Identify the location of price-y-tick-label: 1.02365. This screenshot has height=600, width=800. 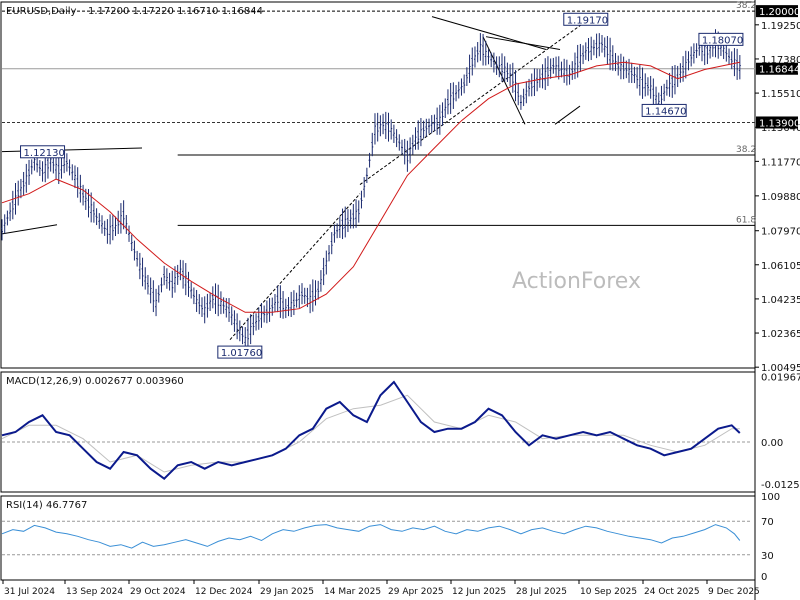
(780, 334).